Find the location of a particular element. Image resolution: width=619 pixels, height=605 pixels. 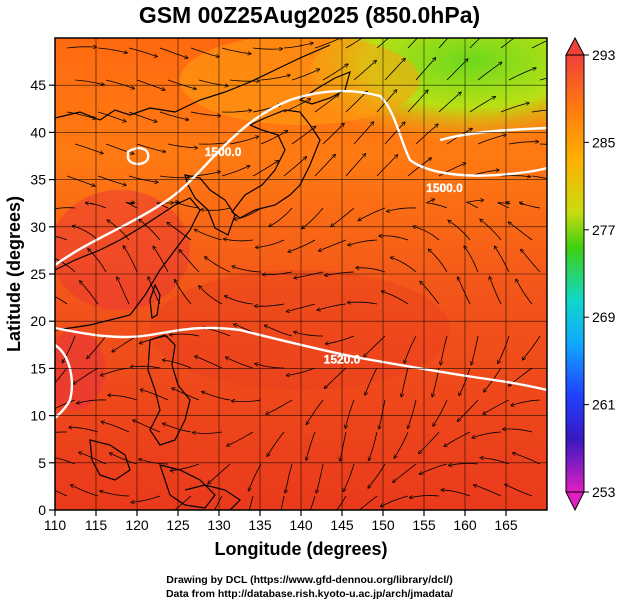

y-tick-label: 45 is located at coordinates (38, 85).